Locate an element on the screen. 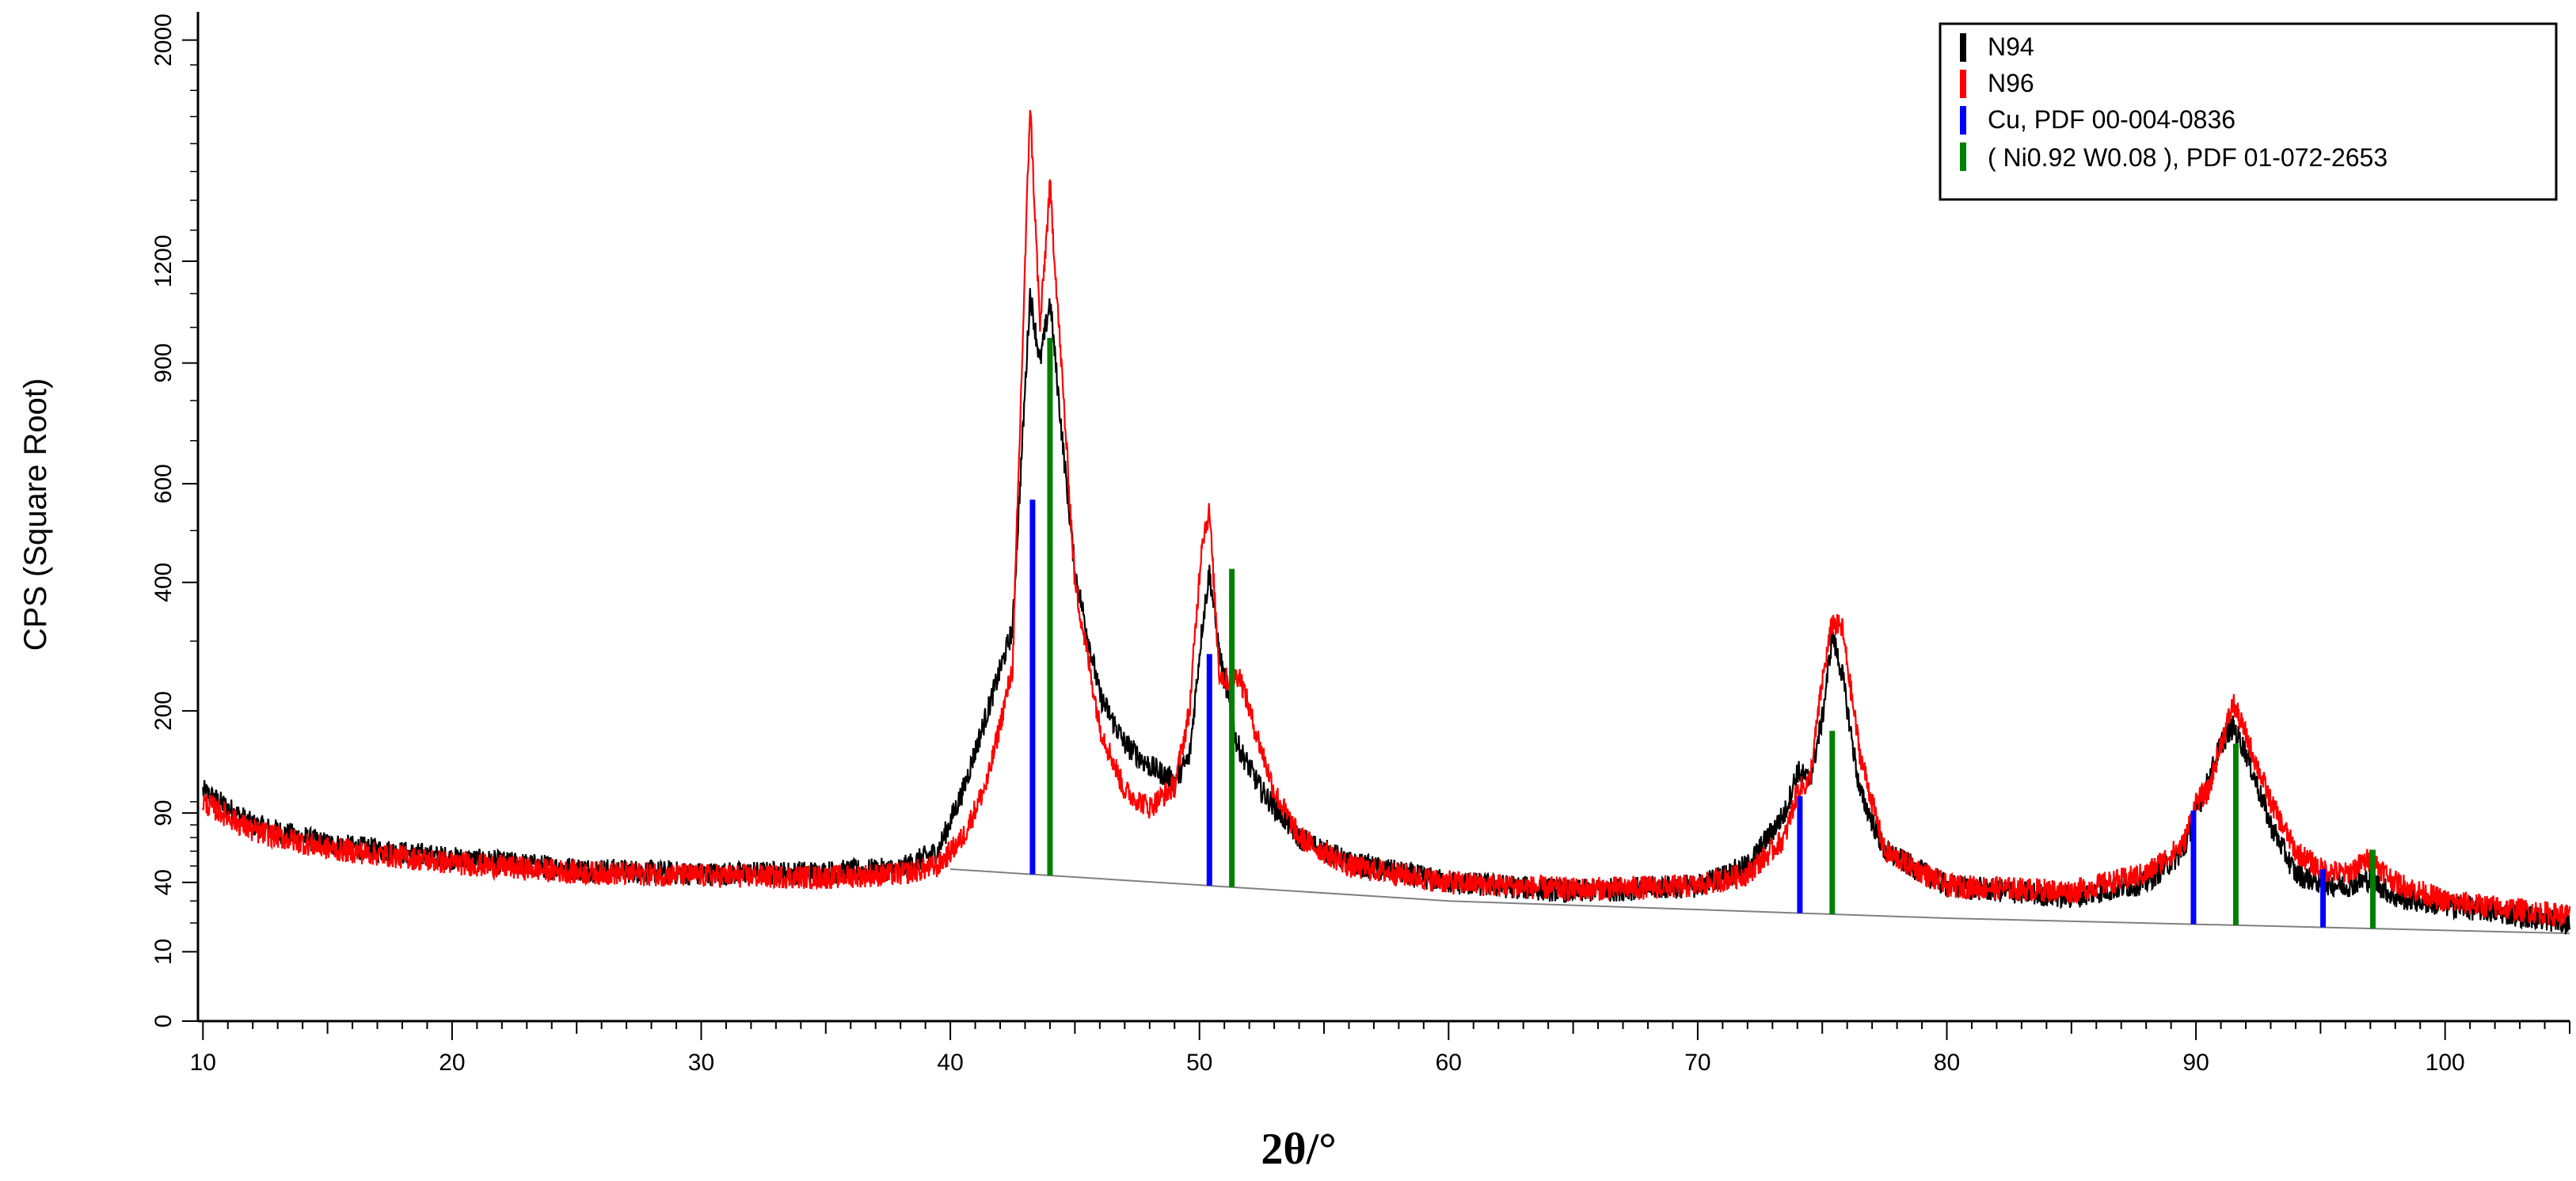 The width and height of the screenshot is (2576, 1181). legend-box is located at coordinates (2248, 111).